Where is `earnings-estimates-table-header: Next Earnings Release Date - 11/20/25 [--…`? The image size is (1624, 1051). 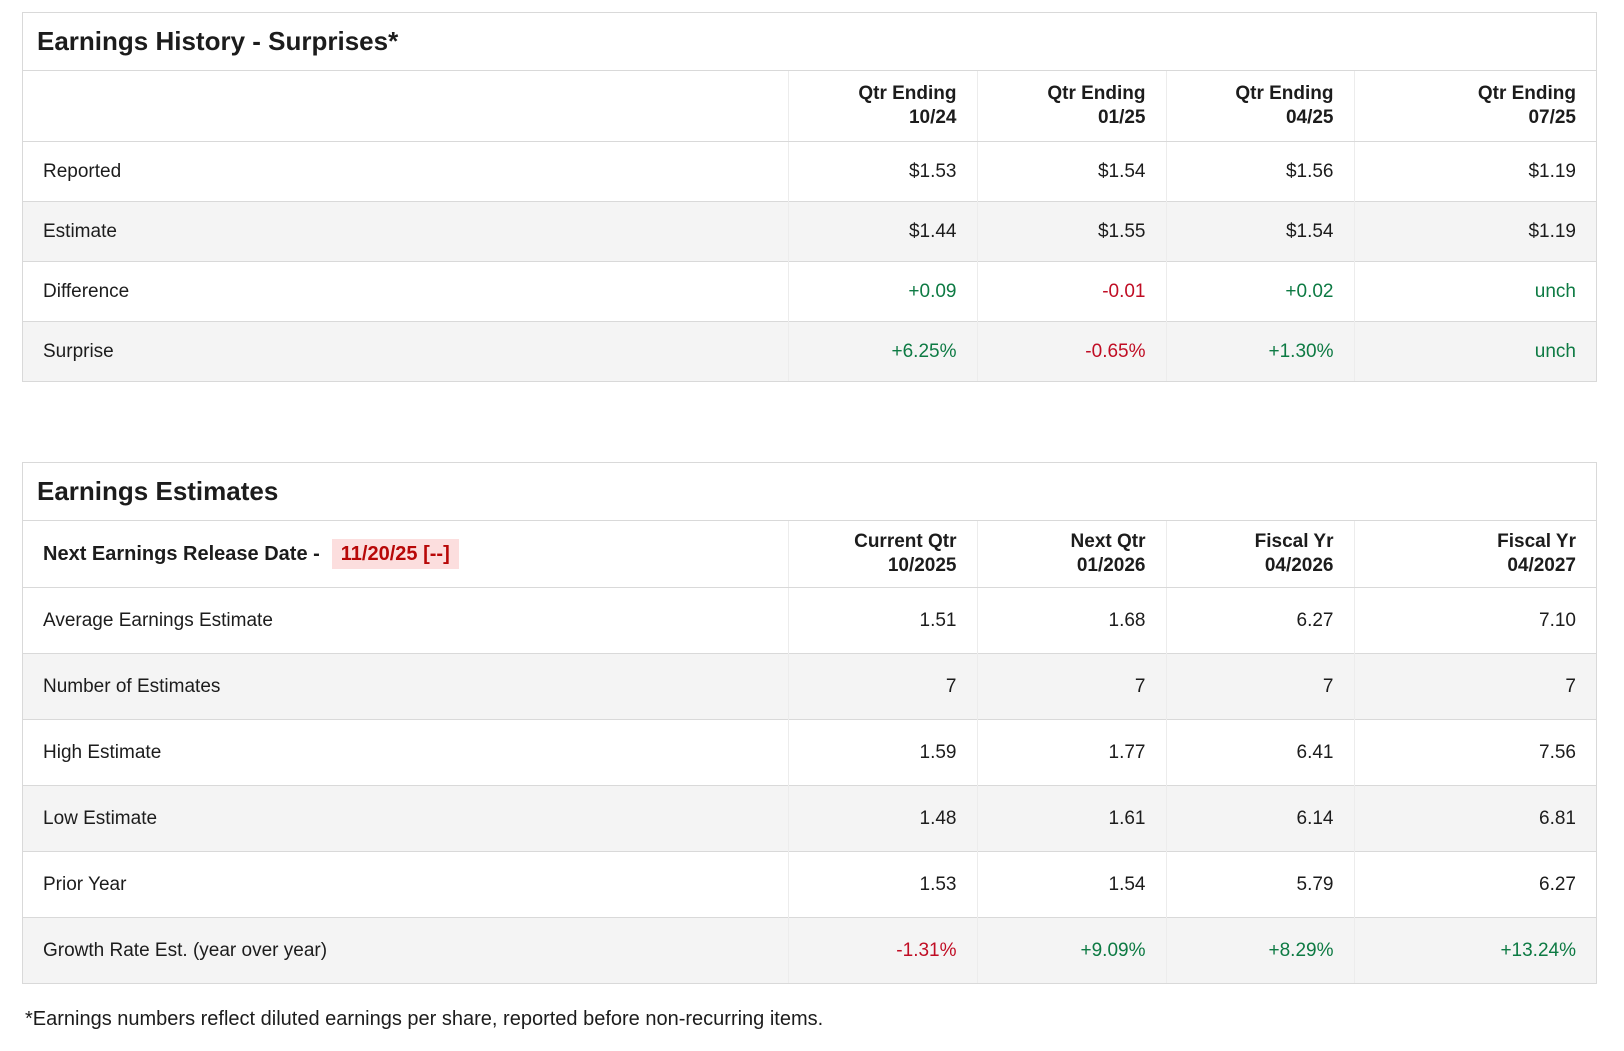
earnings-estimates-table-header: Next Earnings Release Date - 11/20/25 [--… is located at coordinates (809, 554).